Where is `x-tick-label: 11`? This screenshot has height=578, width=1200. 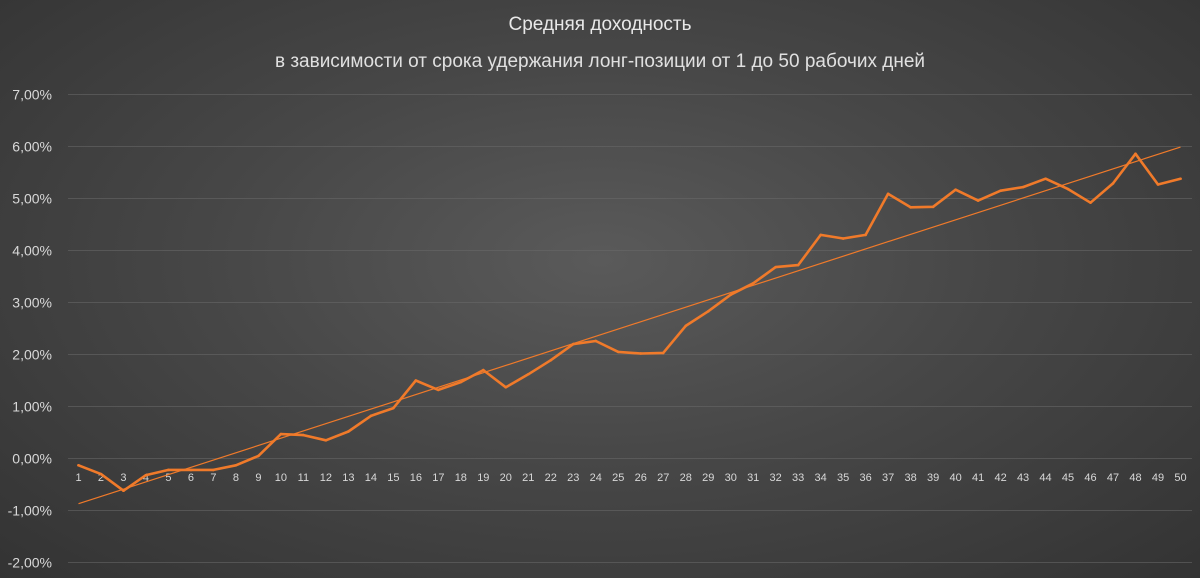
x-tick-label: 11 is located at coordinates (303, 478).